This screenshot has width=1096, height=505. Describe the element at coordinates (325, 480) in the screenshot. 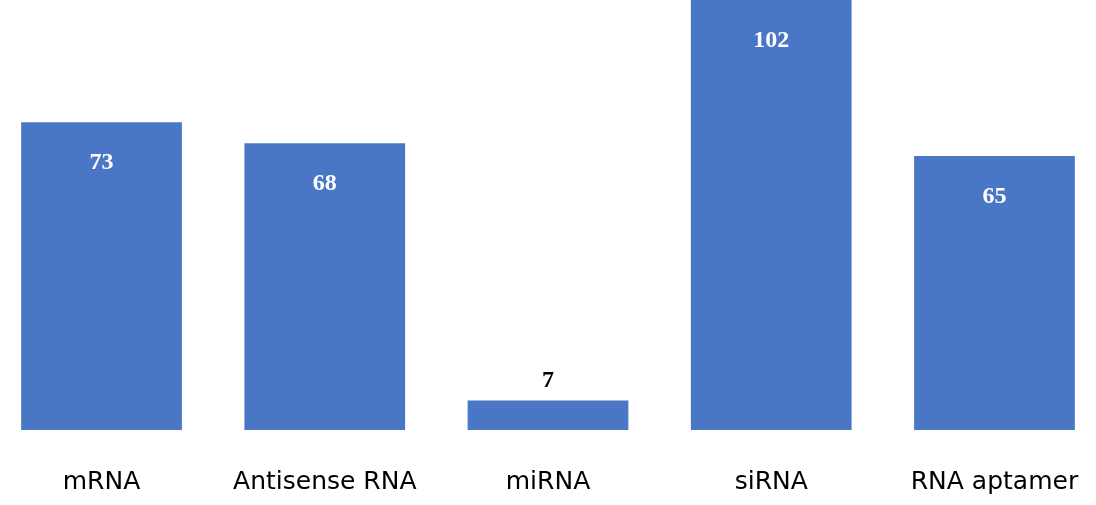

I see `x-tick-label: Antisense RNA` at that location.